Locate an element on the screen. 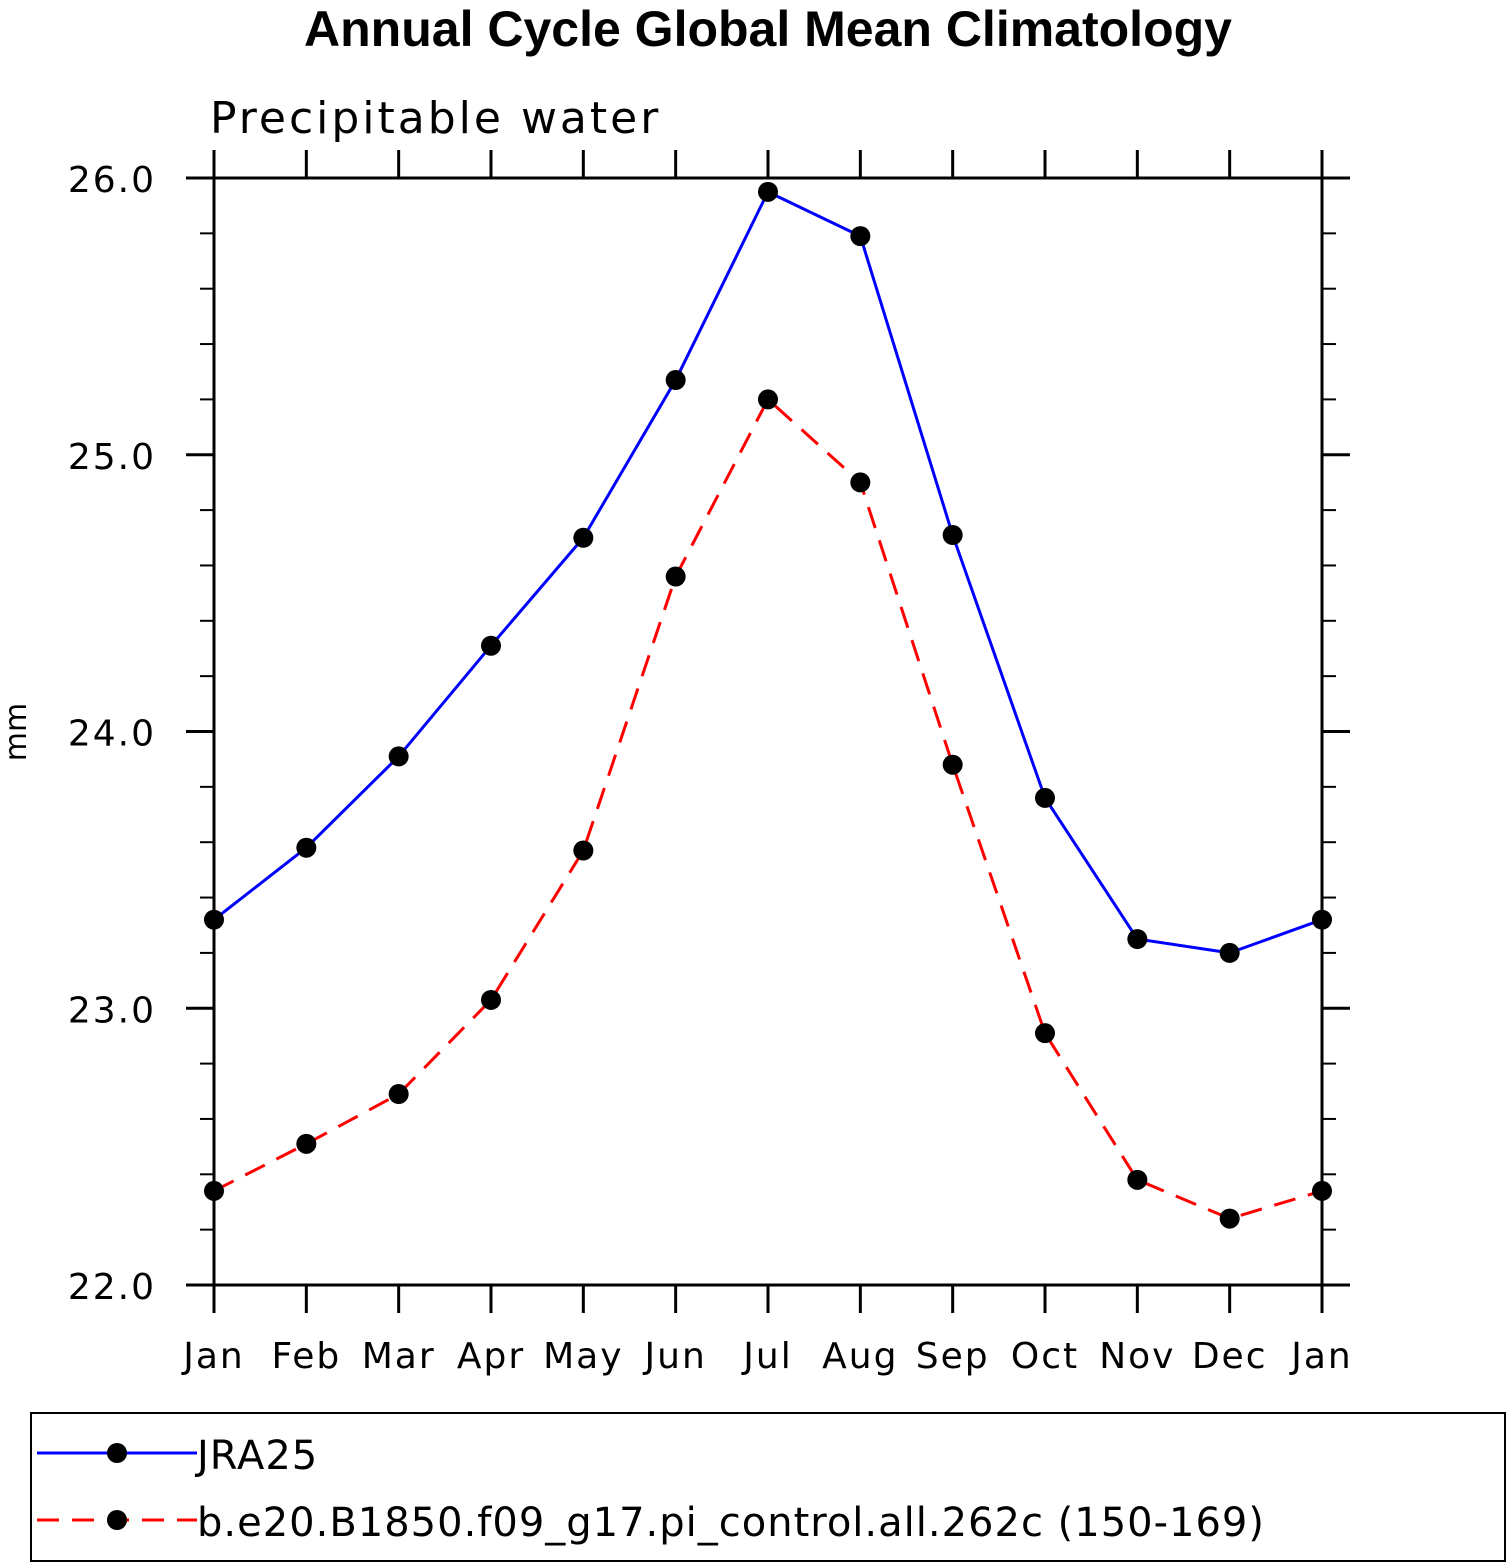 This screenshot has height=1567, width=1512. x-tick-label: Feb is located at coordinates (306, 1356).